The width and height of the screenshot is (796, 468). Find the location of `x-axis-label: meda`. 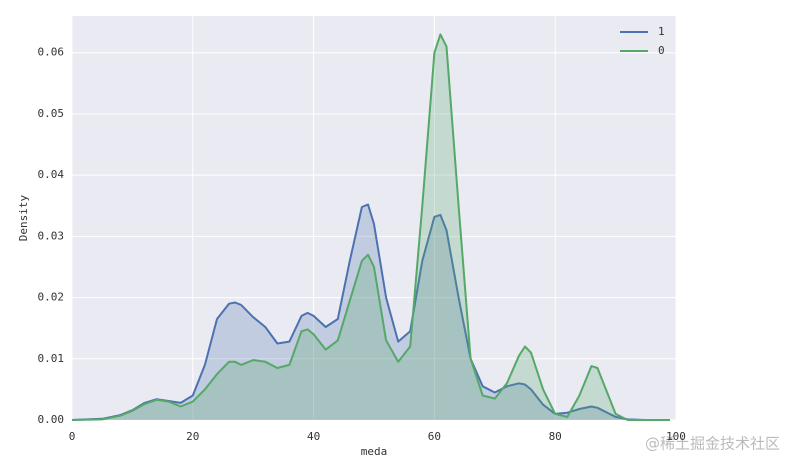

x-axis-label: meda is located at coordinates (374, 451).